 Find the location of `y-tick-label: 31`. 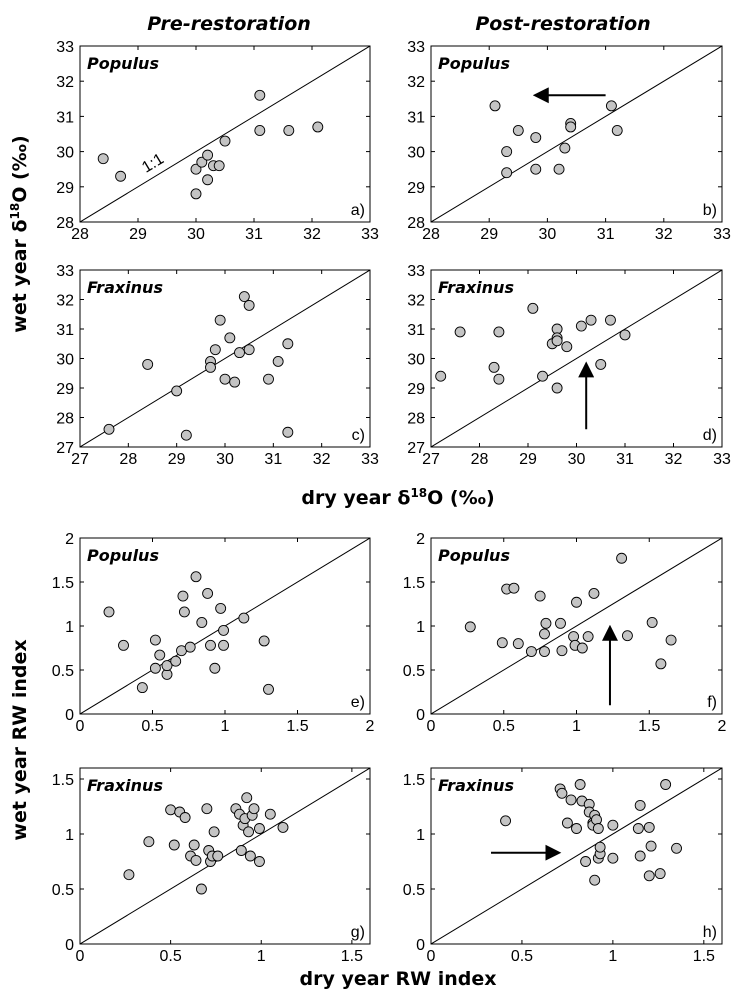

y-tick-label: 31 is located at coordinates (416, 117).